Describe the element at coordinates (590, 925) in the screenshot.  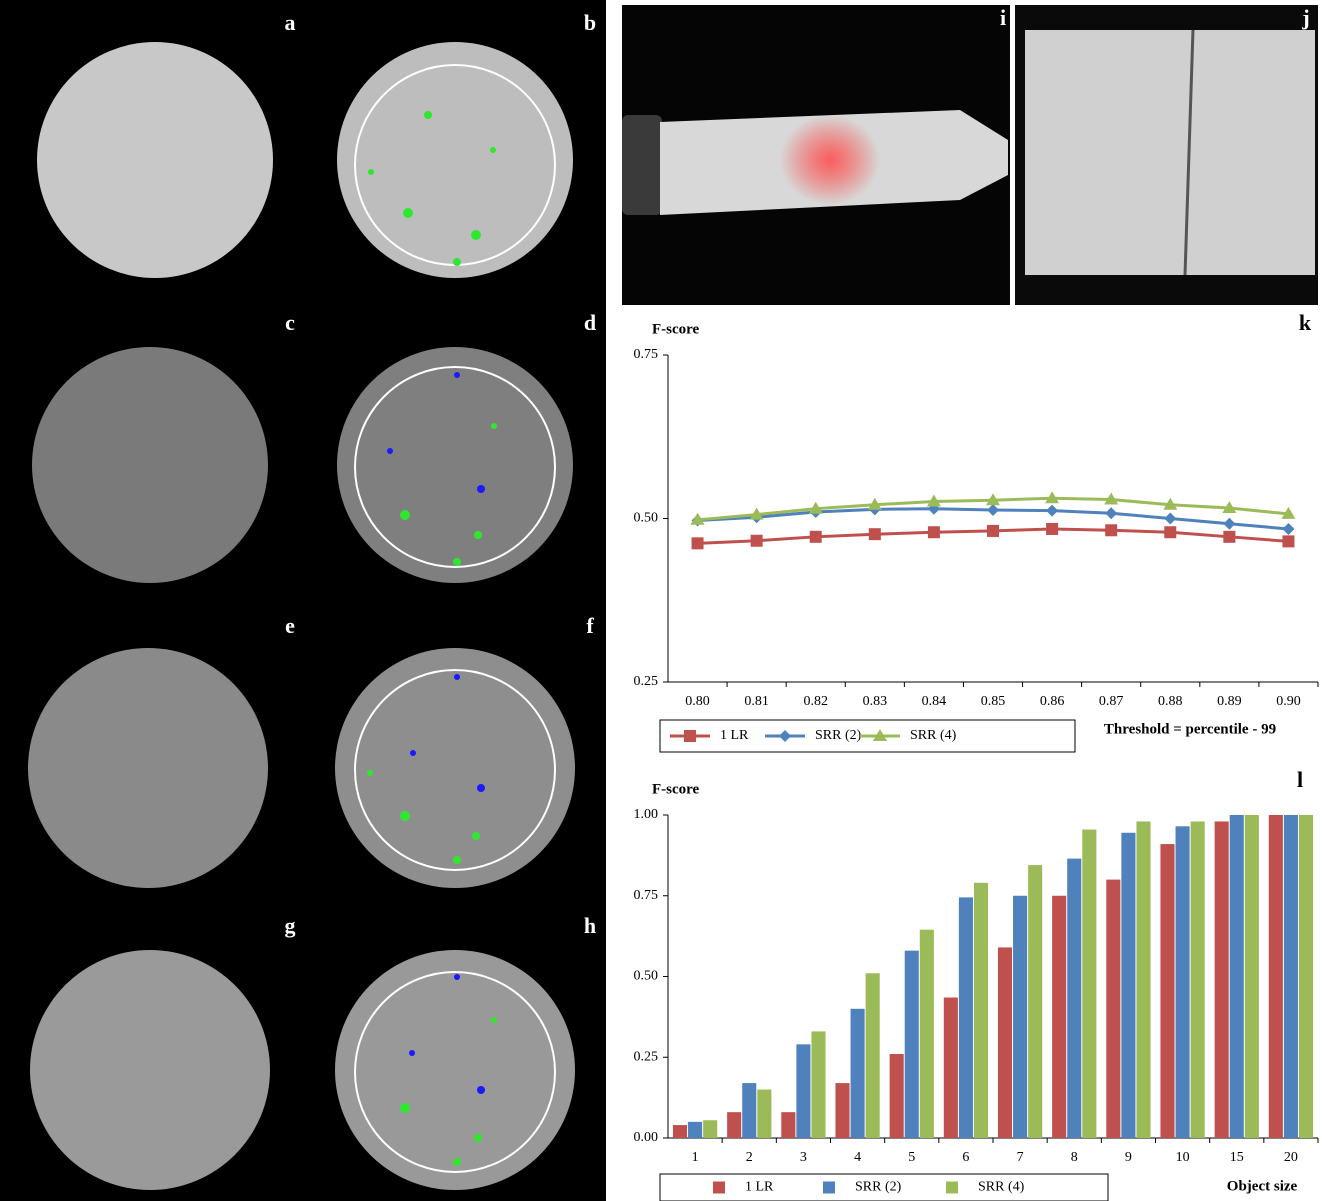
I see `panel-label: h` at that location.